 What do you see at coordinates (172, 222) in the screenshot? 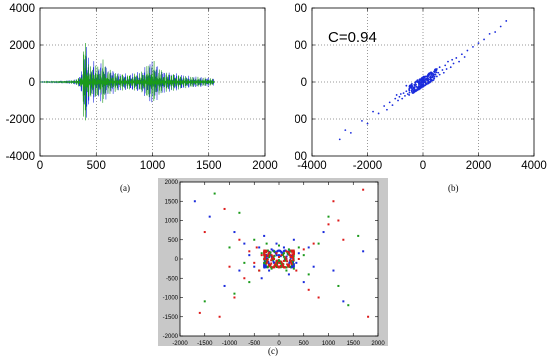
I see `y-tick-label: 1000` at bounding box center [172, 222].